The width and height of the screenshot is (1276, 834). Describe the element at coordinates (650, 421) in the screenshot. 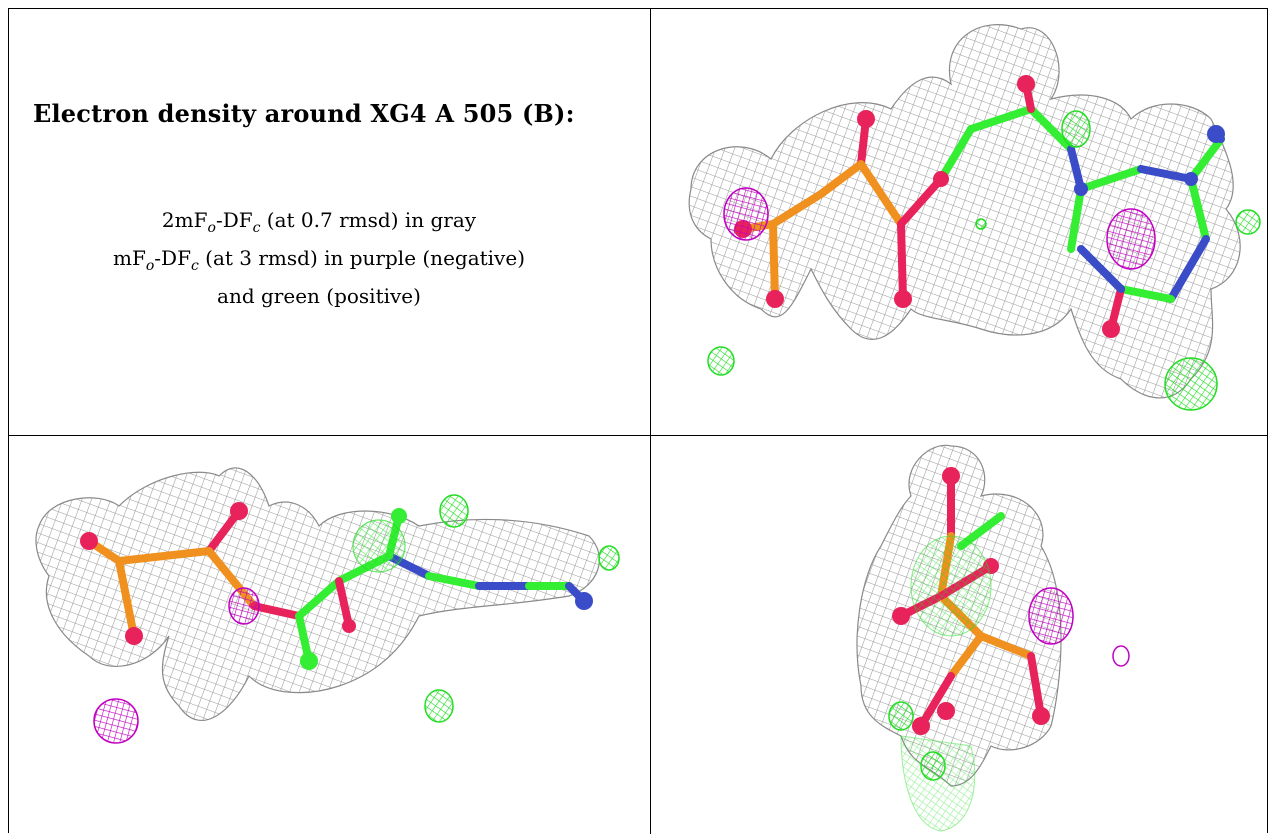

I see `column-divider` at that location.